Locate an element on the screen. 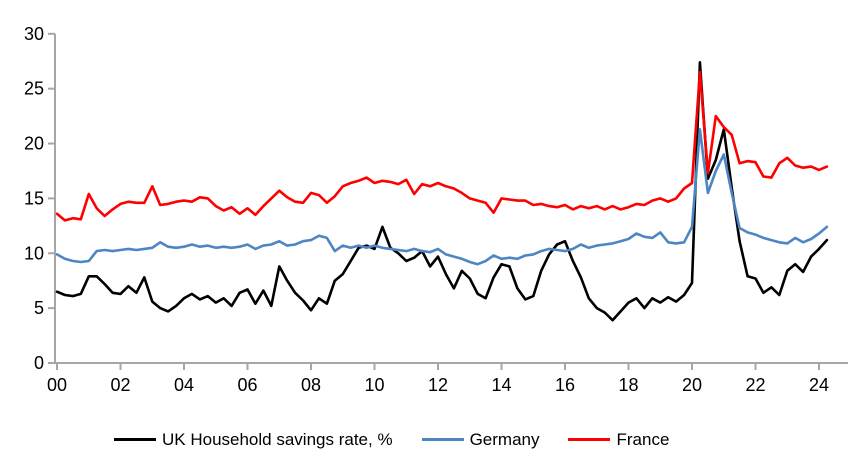  x-axis-tick-label: 00 is located at coordinates (57, 385).